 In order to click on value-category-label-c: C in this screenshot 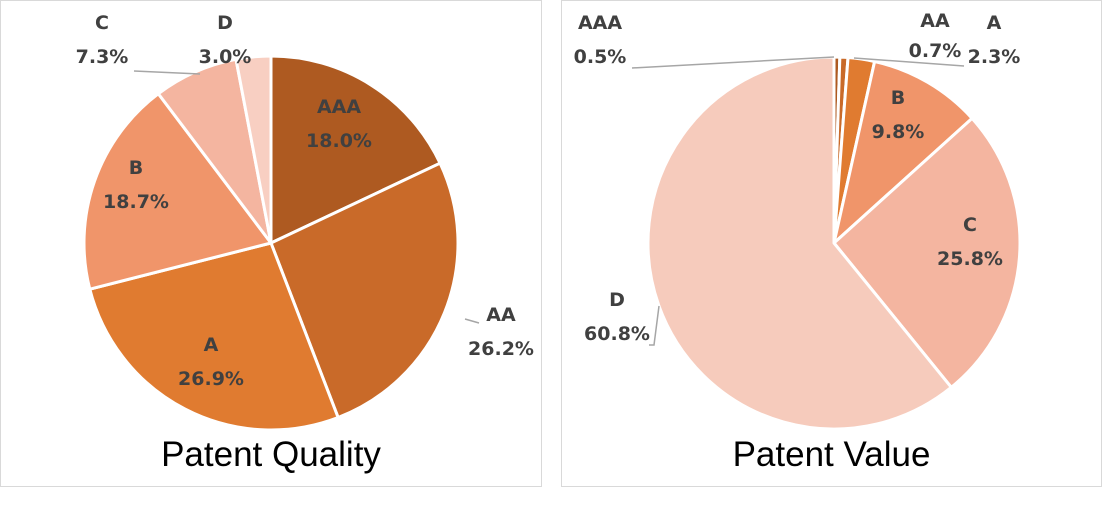, I will do `click(970, 225)`.